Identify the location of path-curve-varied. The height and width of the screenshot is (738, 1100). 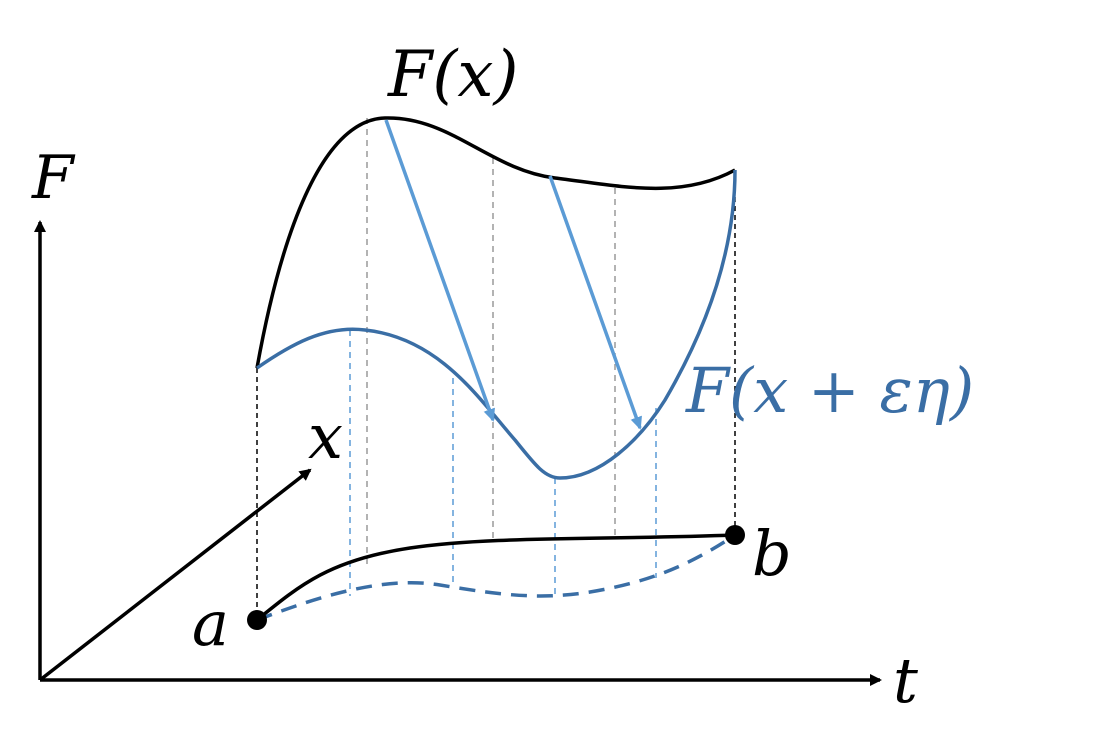
(496, 577).